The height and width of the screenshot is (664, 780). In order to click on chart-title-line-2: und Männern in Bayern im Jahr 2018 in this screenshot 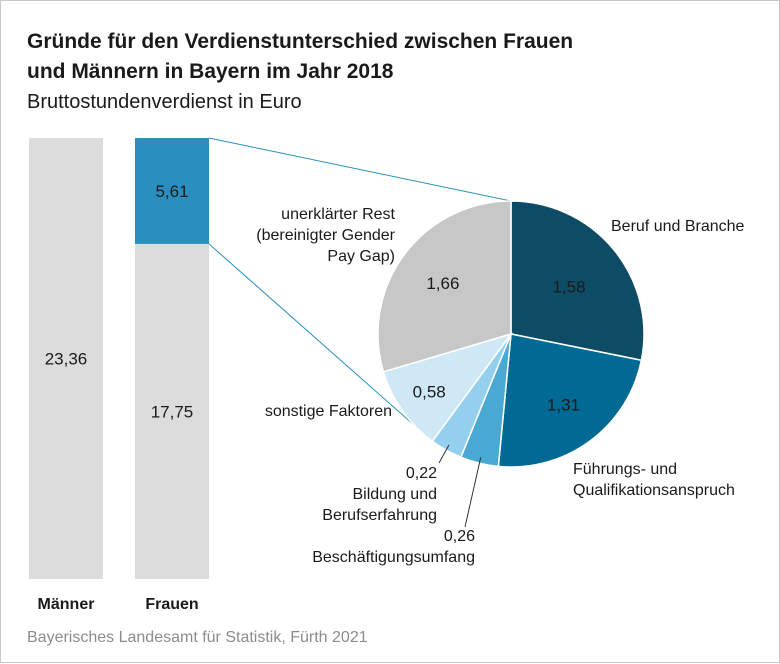, I will do `click(210, 71)`.